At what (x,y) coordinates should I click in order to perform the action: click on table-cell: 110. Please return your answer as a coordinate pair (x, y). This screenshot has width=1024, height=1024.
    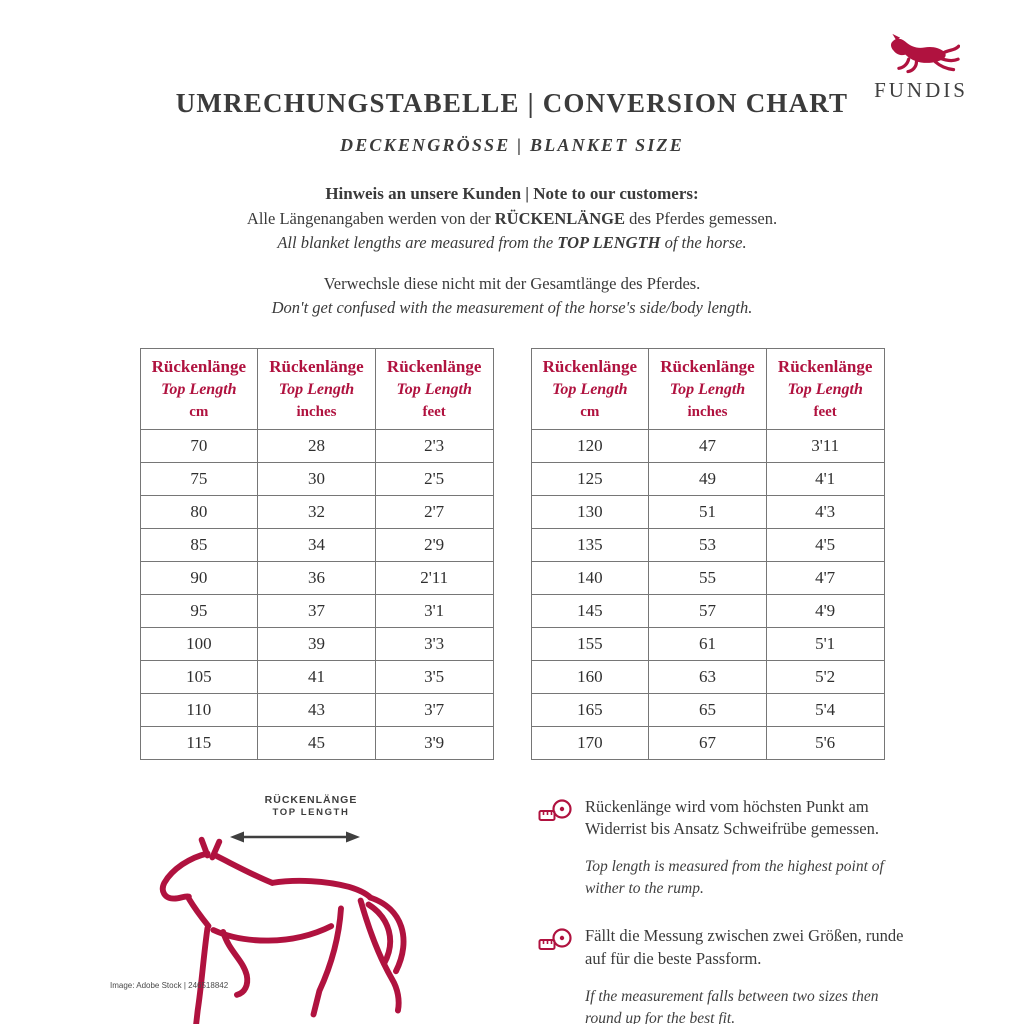
    Looking at the image, I should click on (199, 709).